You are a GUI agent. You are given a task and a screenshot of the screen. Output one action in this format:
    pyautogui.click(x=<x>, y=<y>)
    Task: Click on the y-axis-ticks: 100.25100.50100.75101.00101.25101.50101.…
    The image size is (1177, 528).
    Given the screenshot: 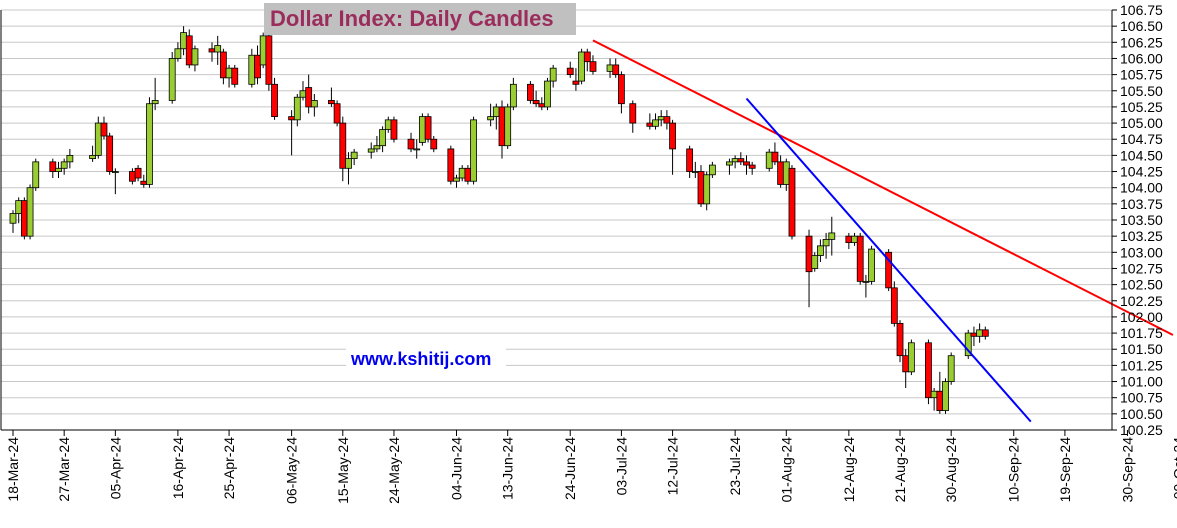 What is the action you would take?
    pyautogui.click(x=1137, y=220)
    